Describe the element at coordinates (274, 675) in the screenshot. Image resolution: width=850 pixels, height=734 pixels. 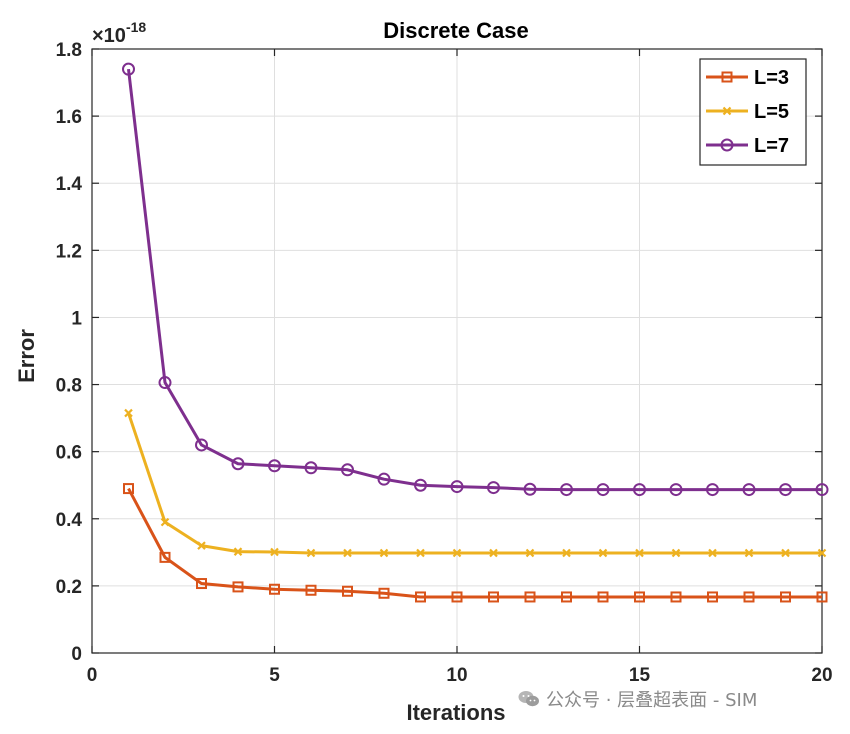
I see `x-tick-label: 5` at that location.